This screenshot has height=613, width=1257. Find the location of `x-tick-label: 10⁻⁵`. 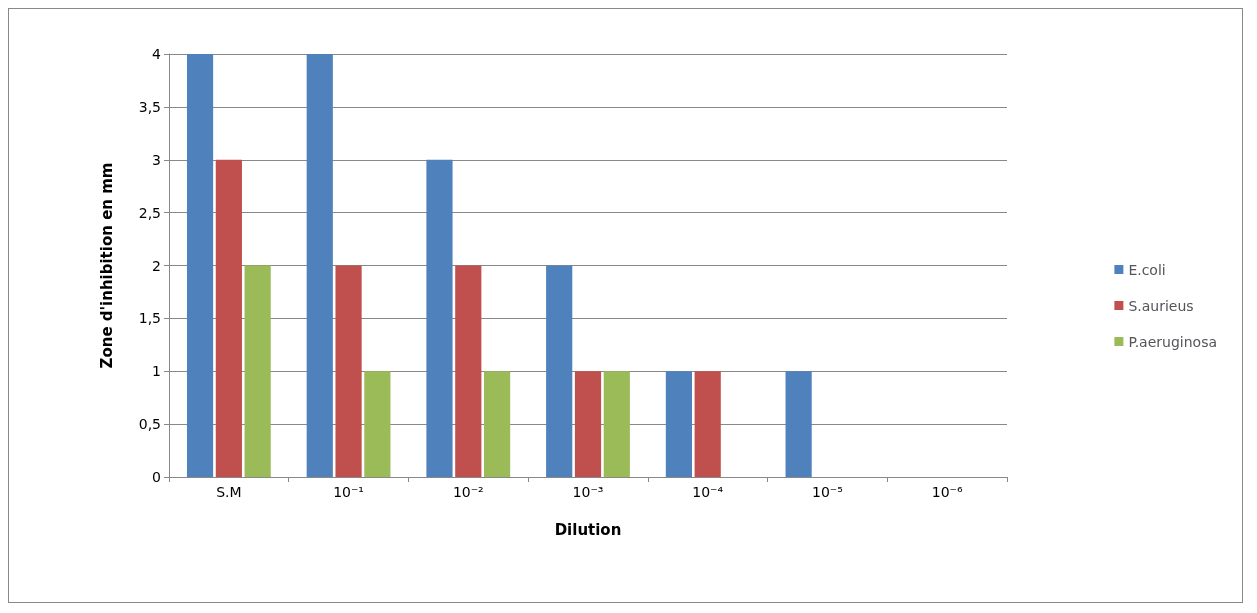

x-tick-label: 10⁻⁵ is located at coordinates (827, 492).